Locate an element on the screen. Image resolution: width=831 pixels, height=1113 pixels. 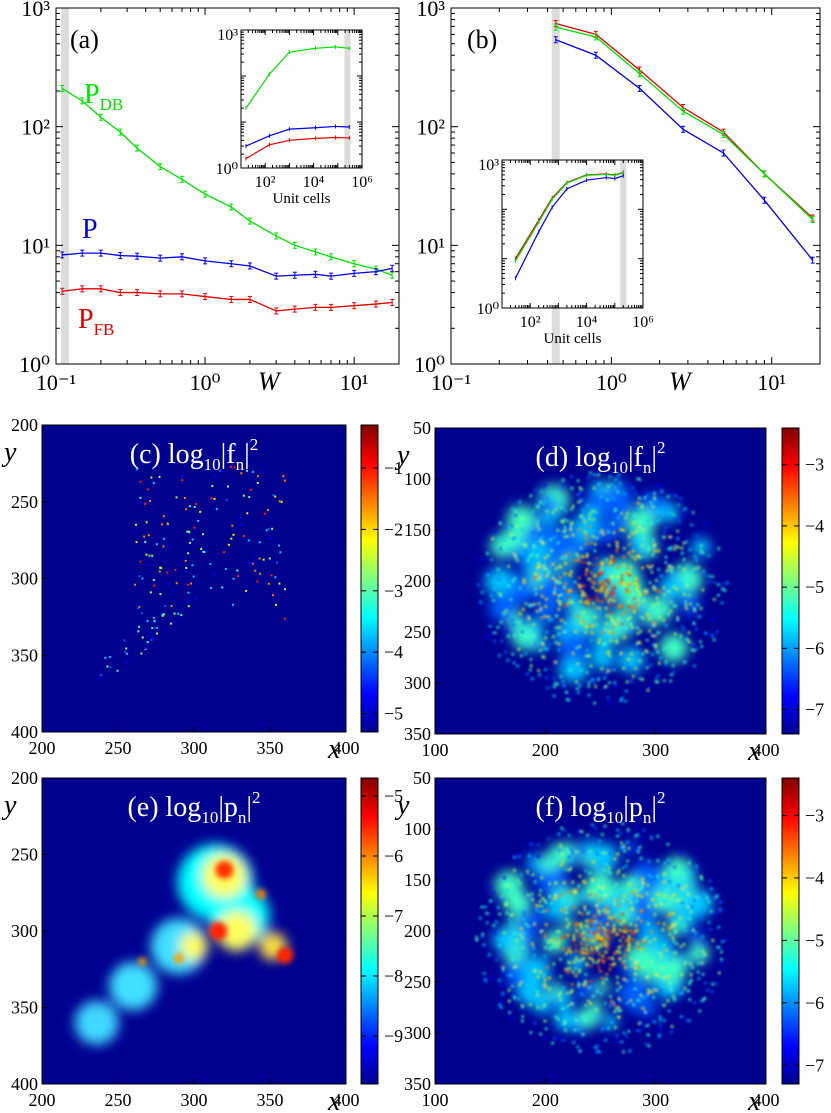
inset-bg is located at coordinates (301, 99).